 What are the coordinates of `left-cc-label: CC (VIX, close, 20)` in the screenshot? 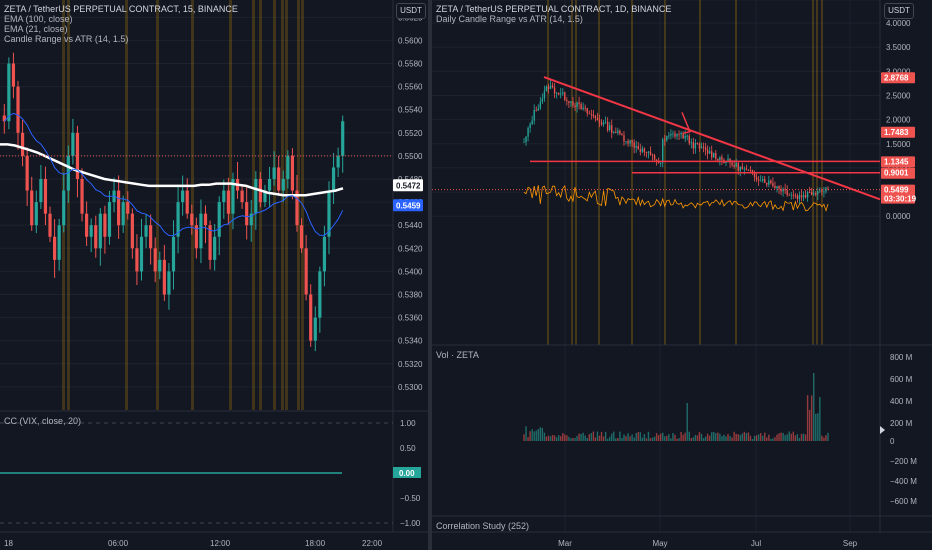 It's located at (43, 421).